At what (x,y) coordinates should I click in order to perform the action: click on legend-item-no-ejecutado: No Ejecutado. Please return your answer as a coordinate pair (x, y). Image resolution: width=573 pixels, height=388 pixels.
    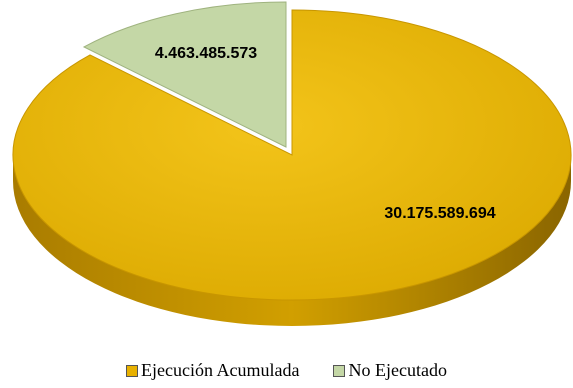
    Looking at the image, I should click on (390, 370).